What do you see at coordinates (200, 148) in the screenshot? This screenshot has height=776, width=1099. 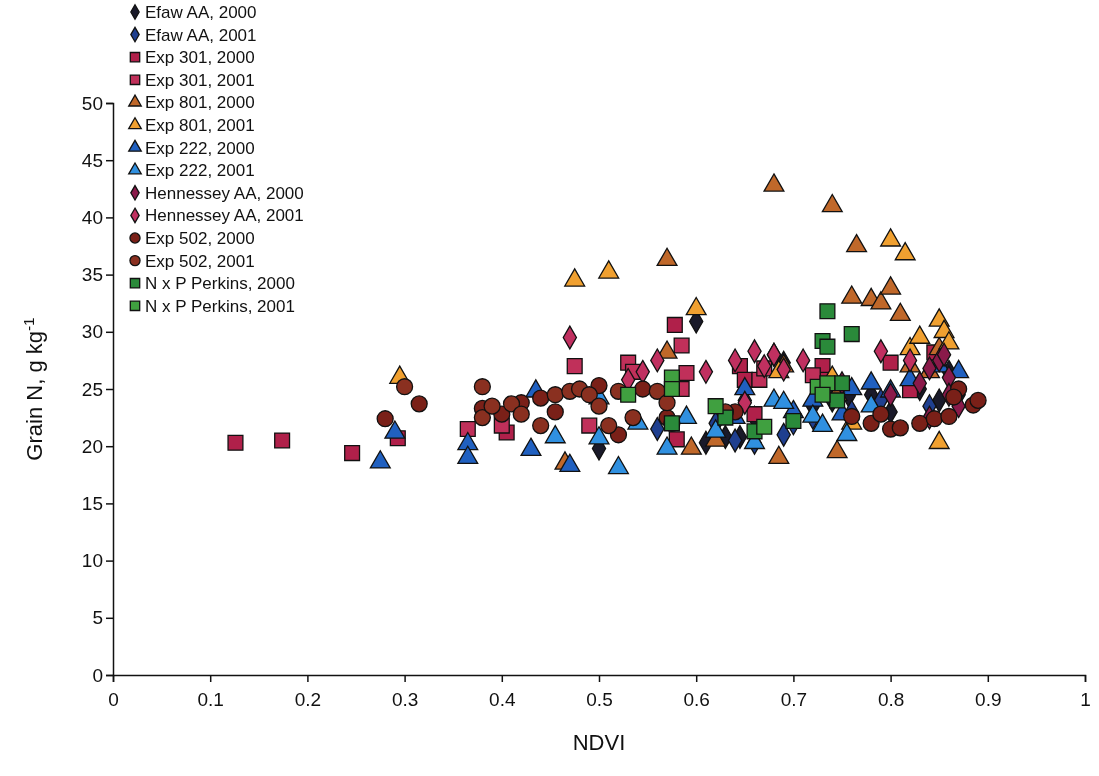 I see `legend-label: Exp 222, 2000` at bounding box center [200, 148].